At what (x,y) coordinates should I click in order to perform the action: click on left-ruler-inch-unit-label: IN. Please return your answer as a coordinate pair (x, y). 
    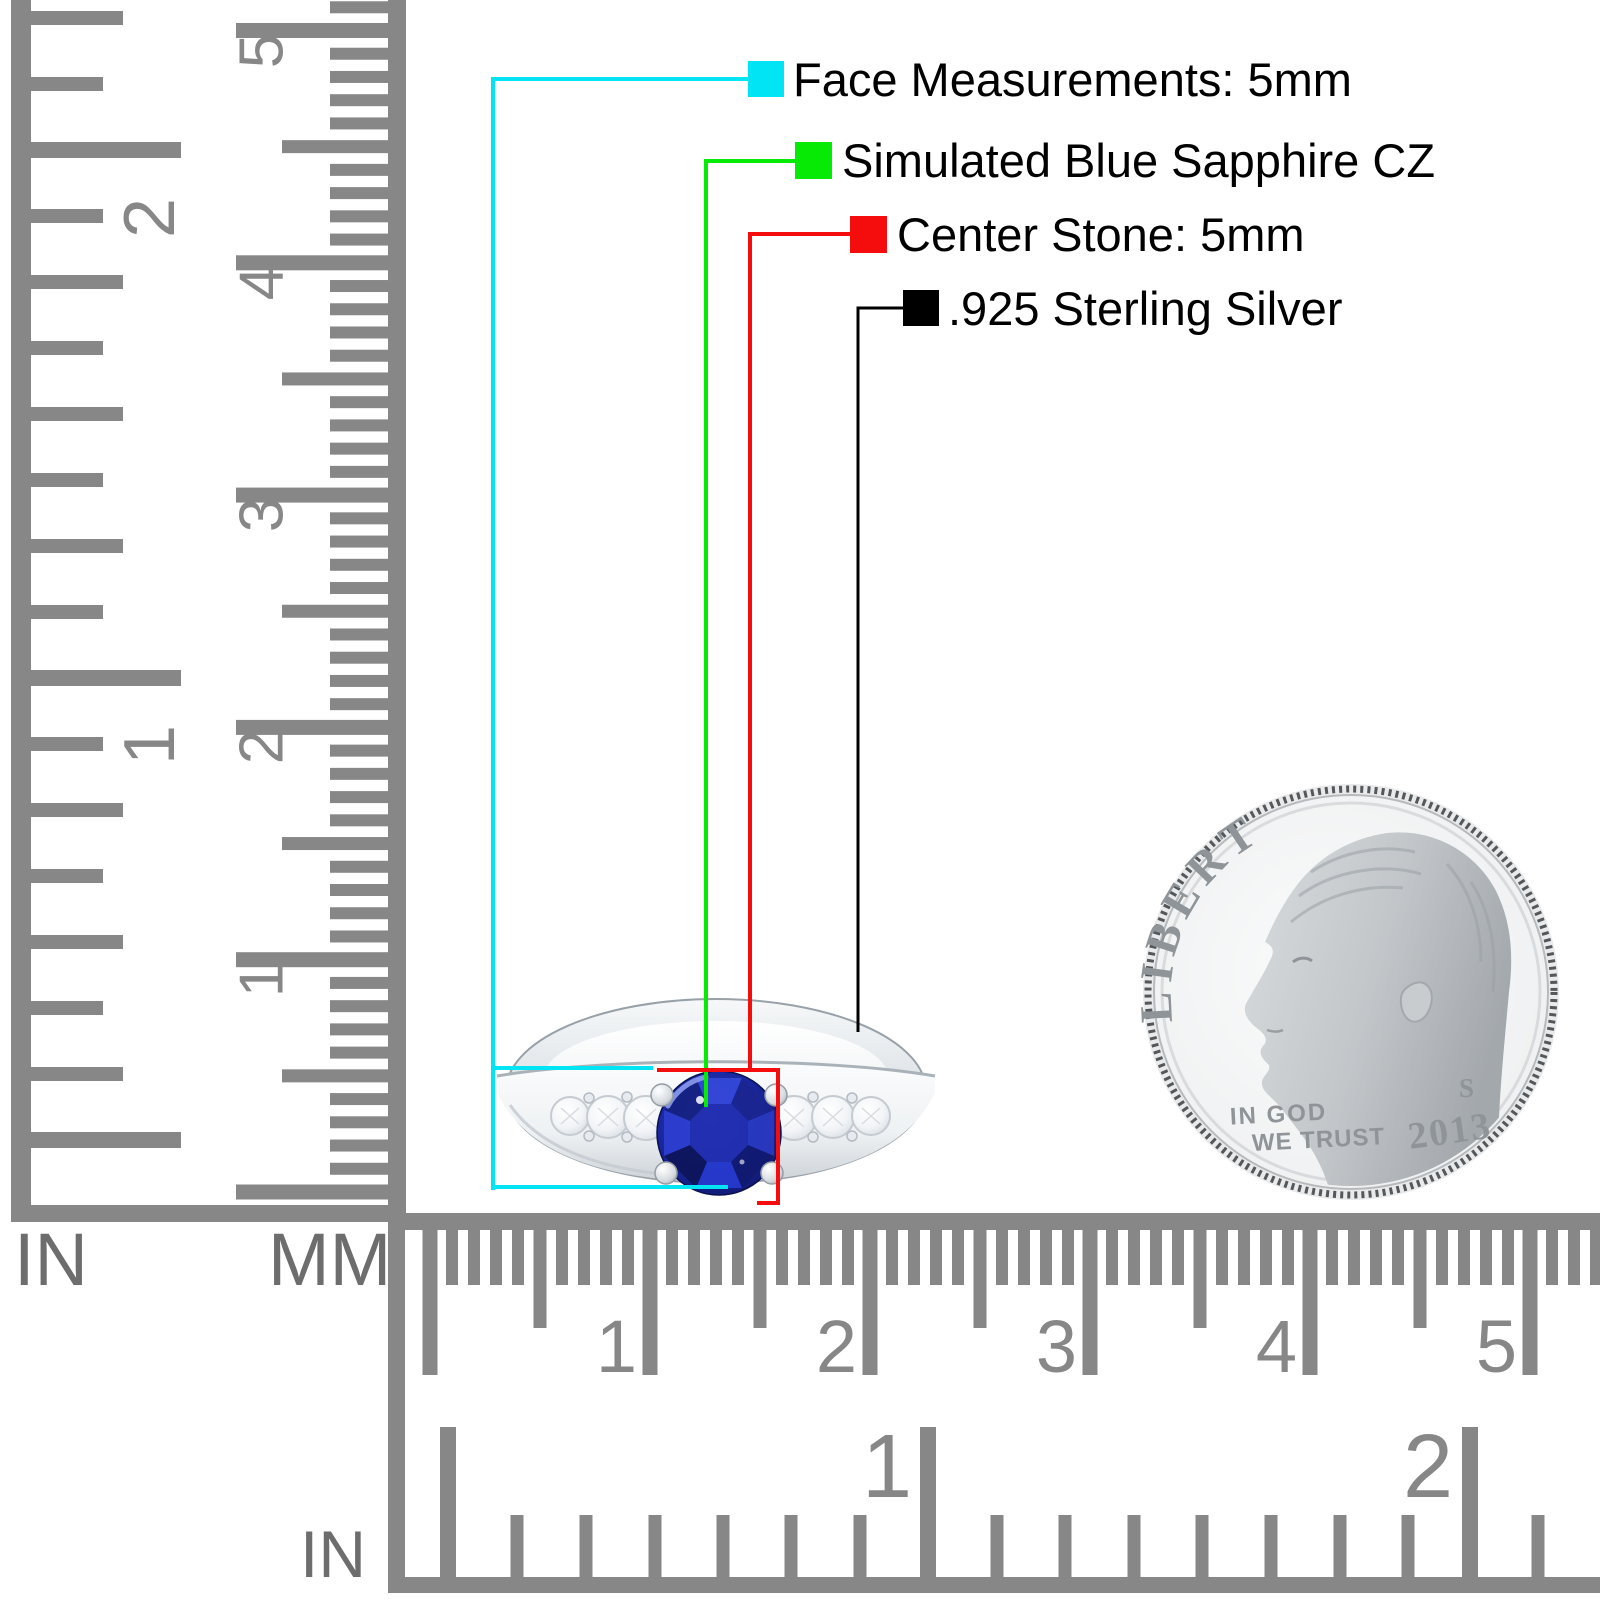
    Looking at the image, I should click on (51, 1259).